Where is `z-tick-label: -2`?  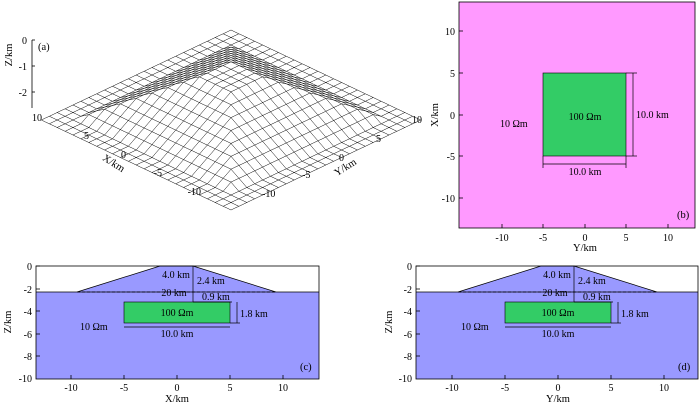 z-tick-label: -2 is located at coordinates (23, 93).